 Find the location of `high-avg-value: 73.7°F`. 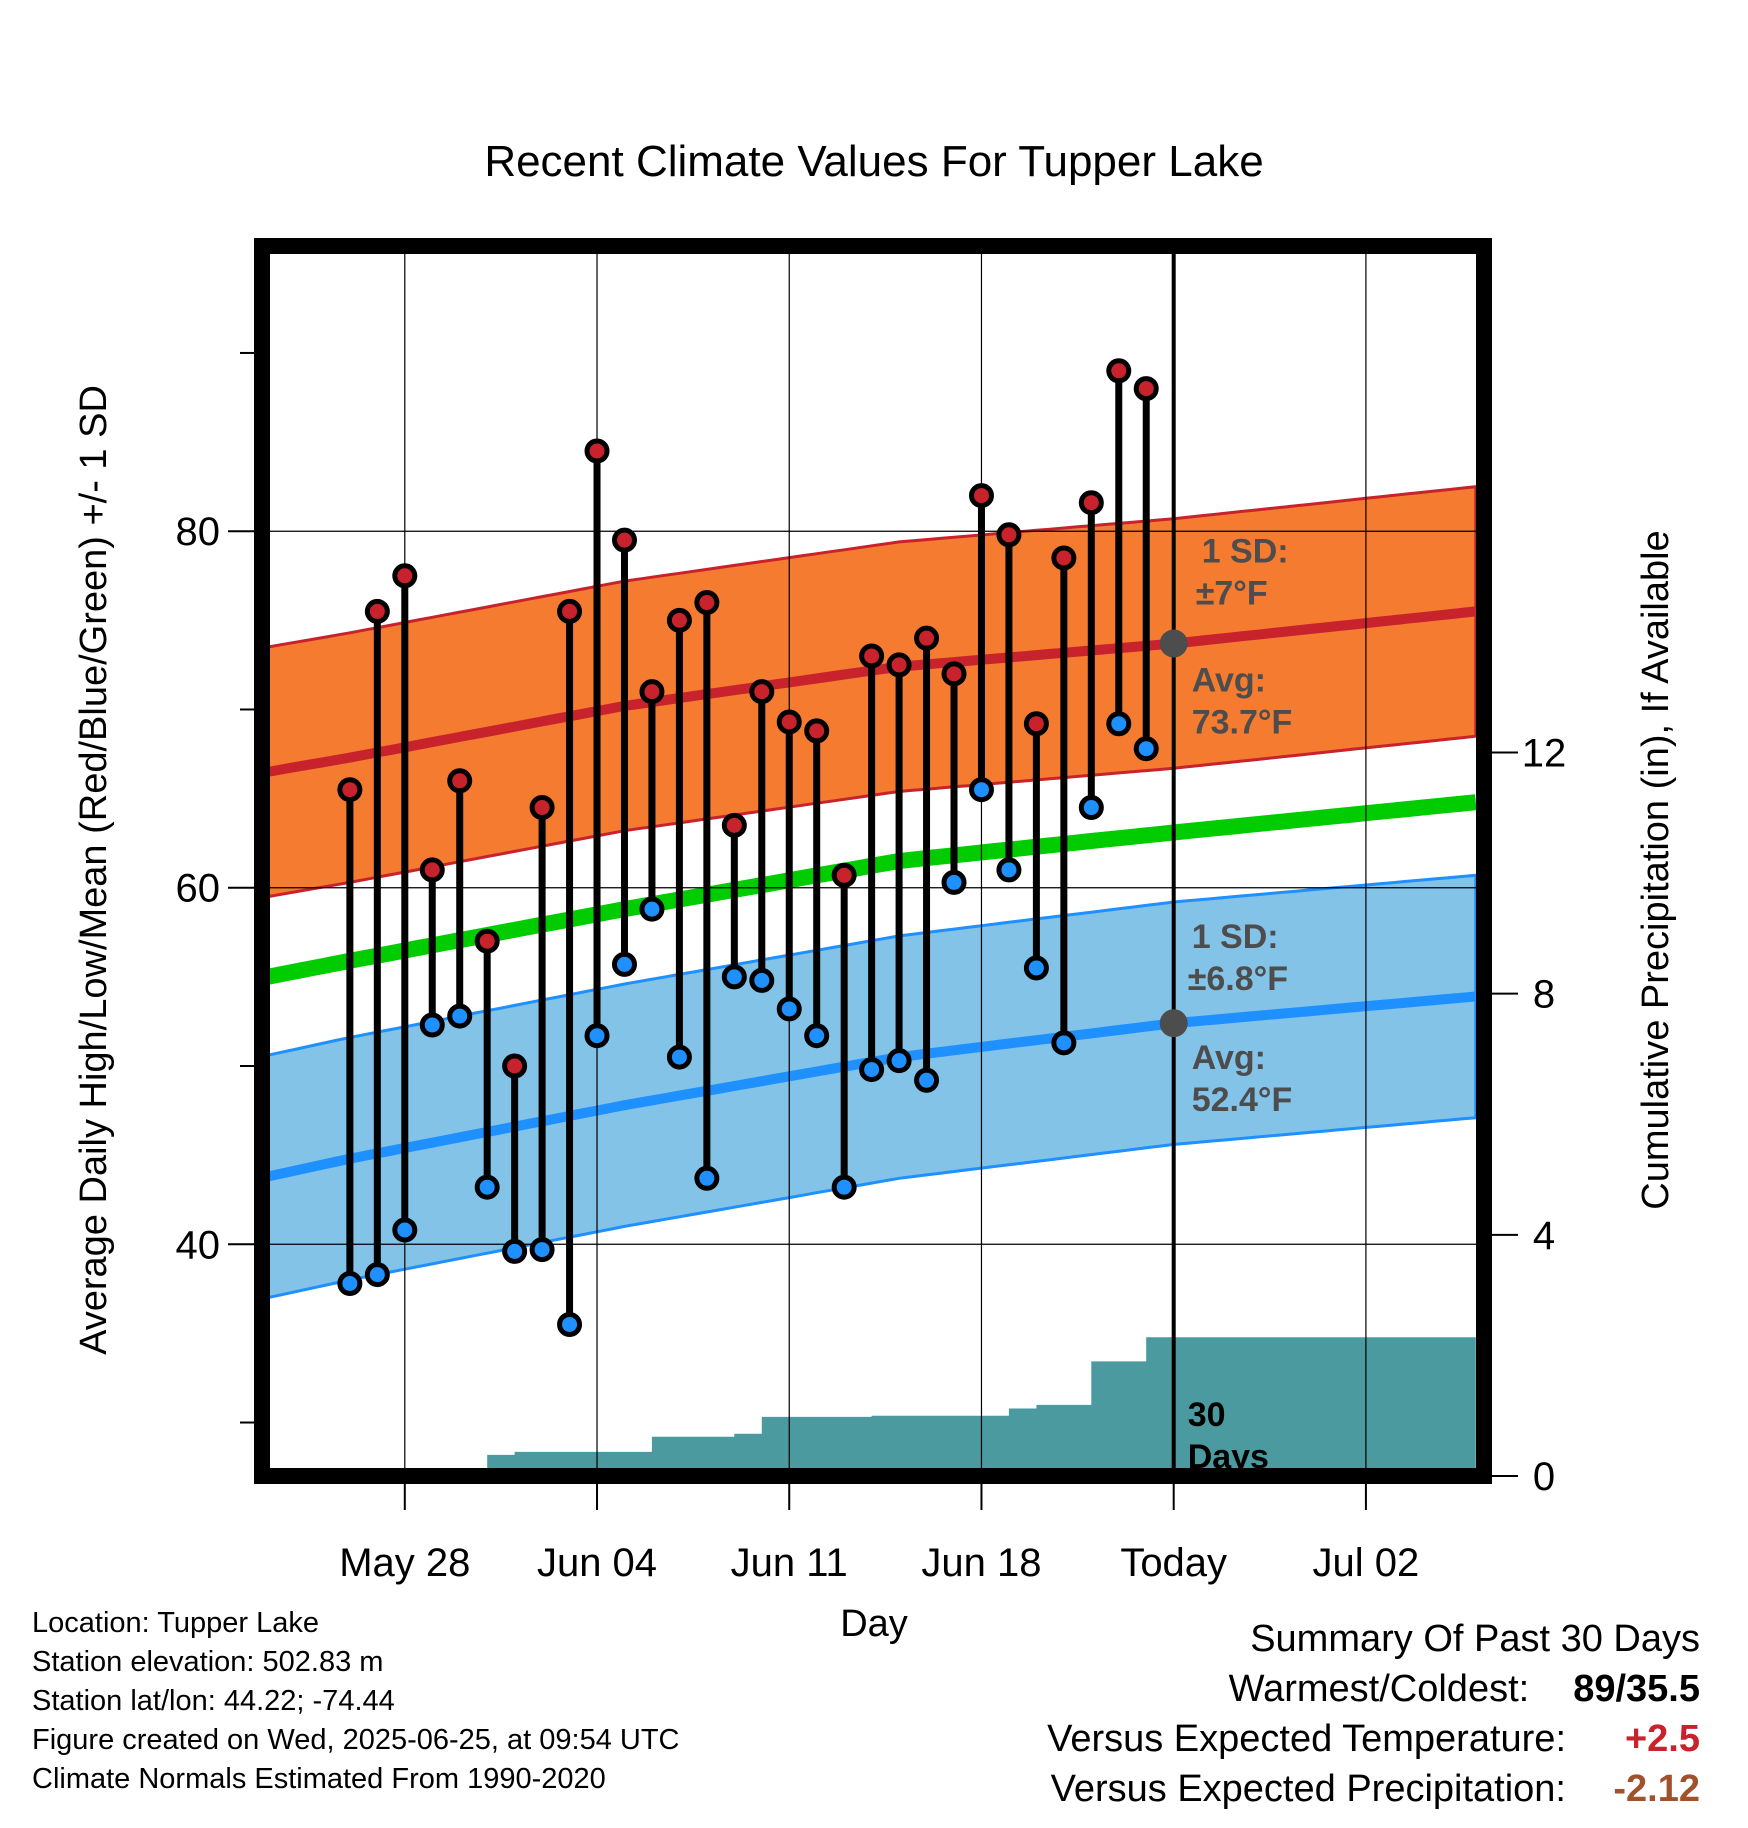

high-avg-value: 73.7°F is located at coordinates (1242, 723).